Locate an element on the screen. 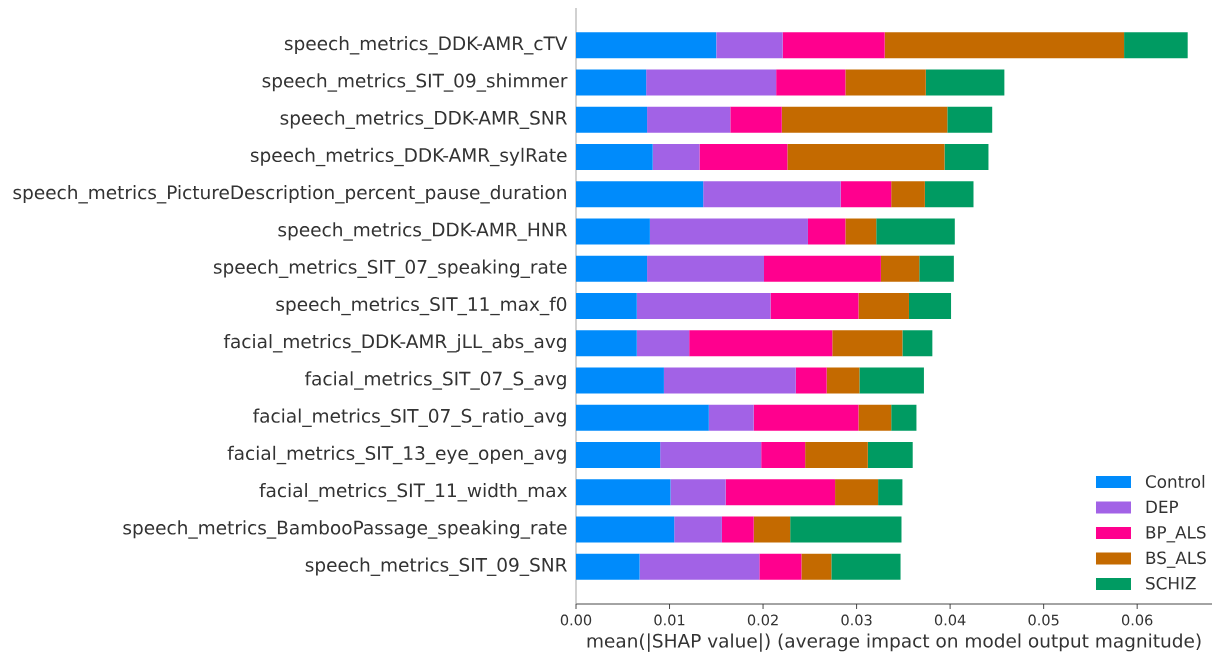  y-tick-label: speech_metrics_DDK-AMR_sylRate is located at coordinates (408, 157).